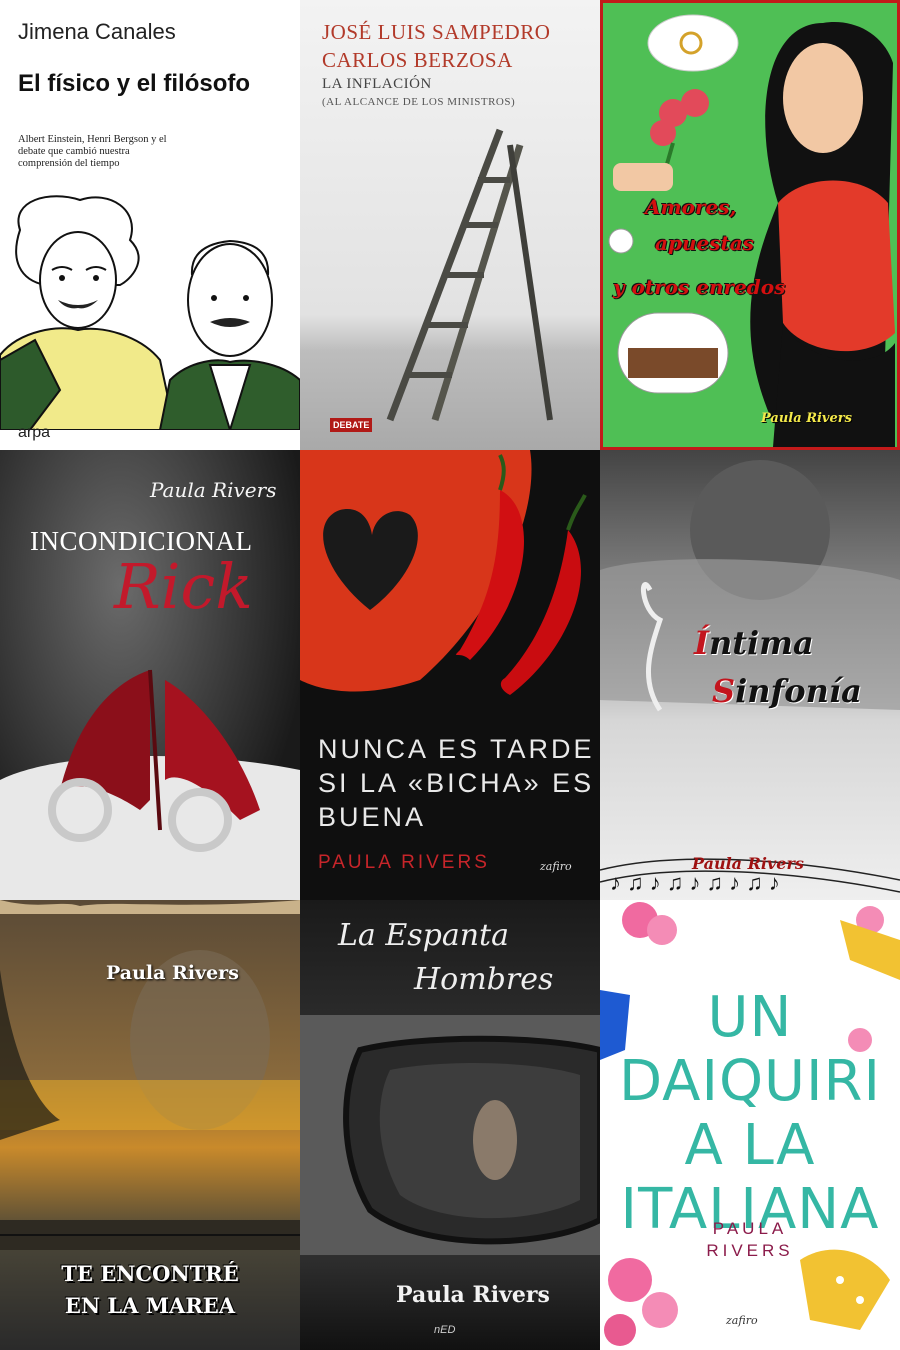 This screenshot has width=900, height=1350. I want to click on publisher-logo: nED, so click(445, 1330).